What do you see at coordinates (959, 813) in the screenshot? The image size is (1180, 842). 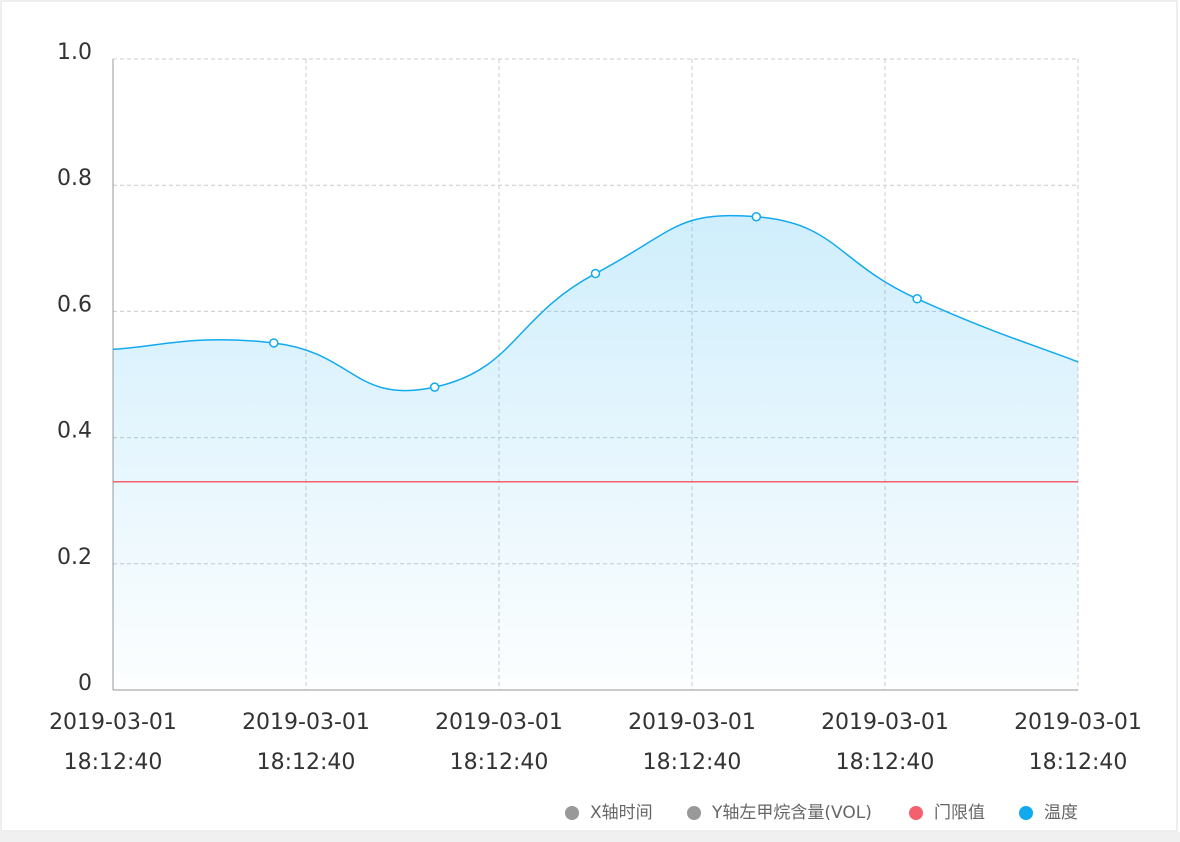 I see `legend-label: 门限值` at bounding box center [959, 813].